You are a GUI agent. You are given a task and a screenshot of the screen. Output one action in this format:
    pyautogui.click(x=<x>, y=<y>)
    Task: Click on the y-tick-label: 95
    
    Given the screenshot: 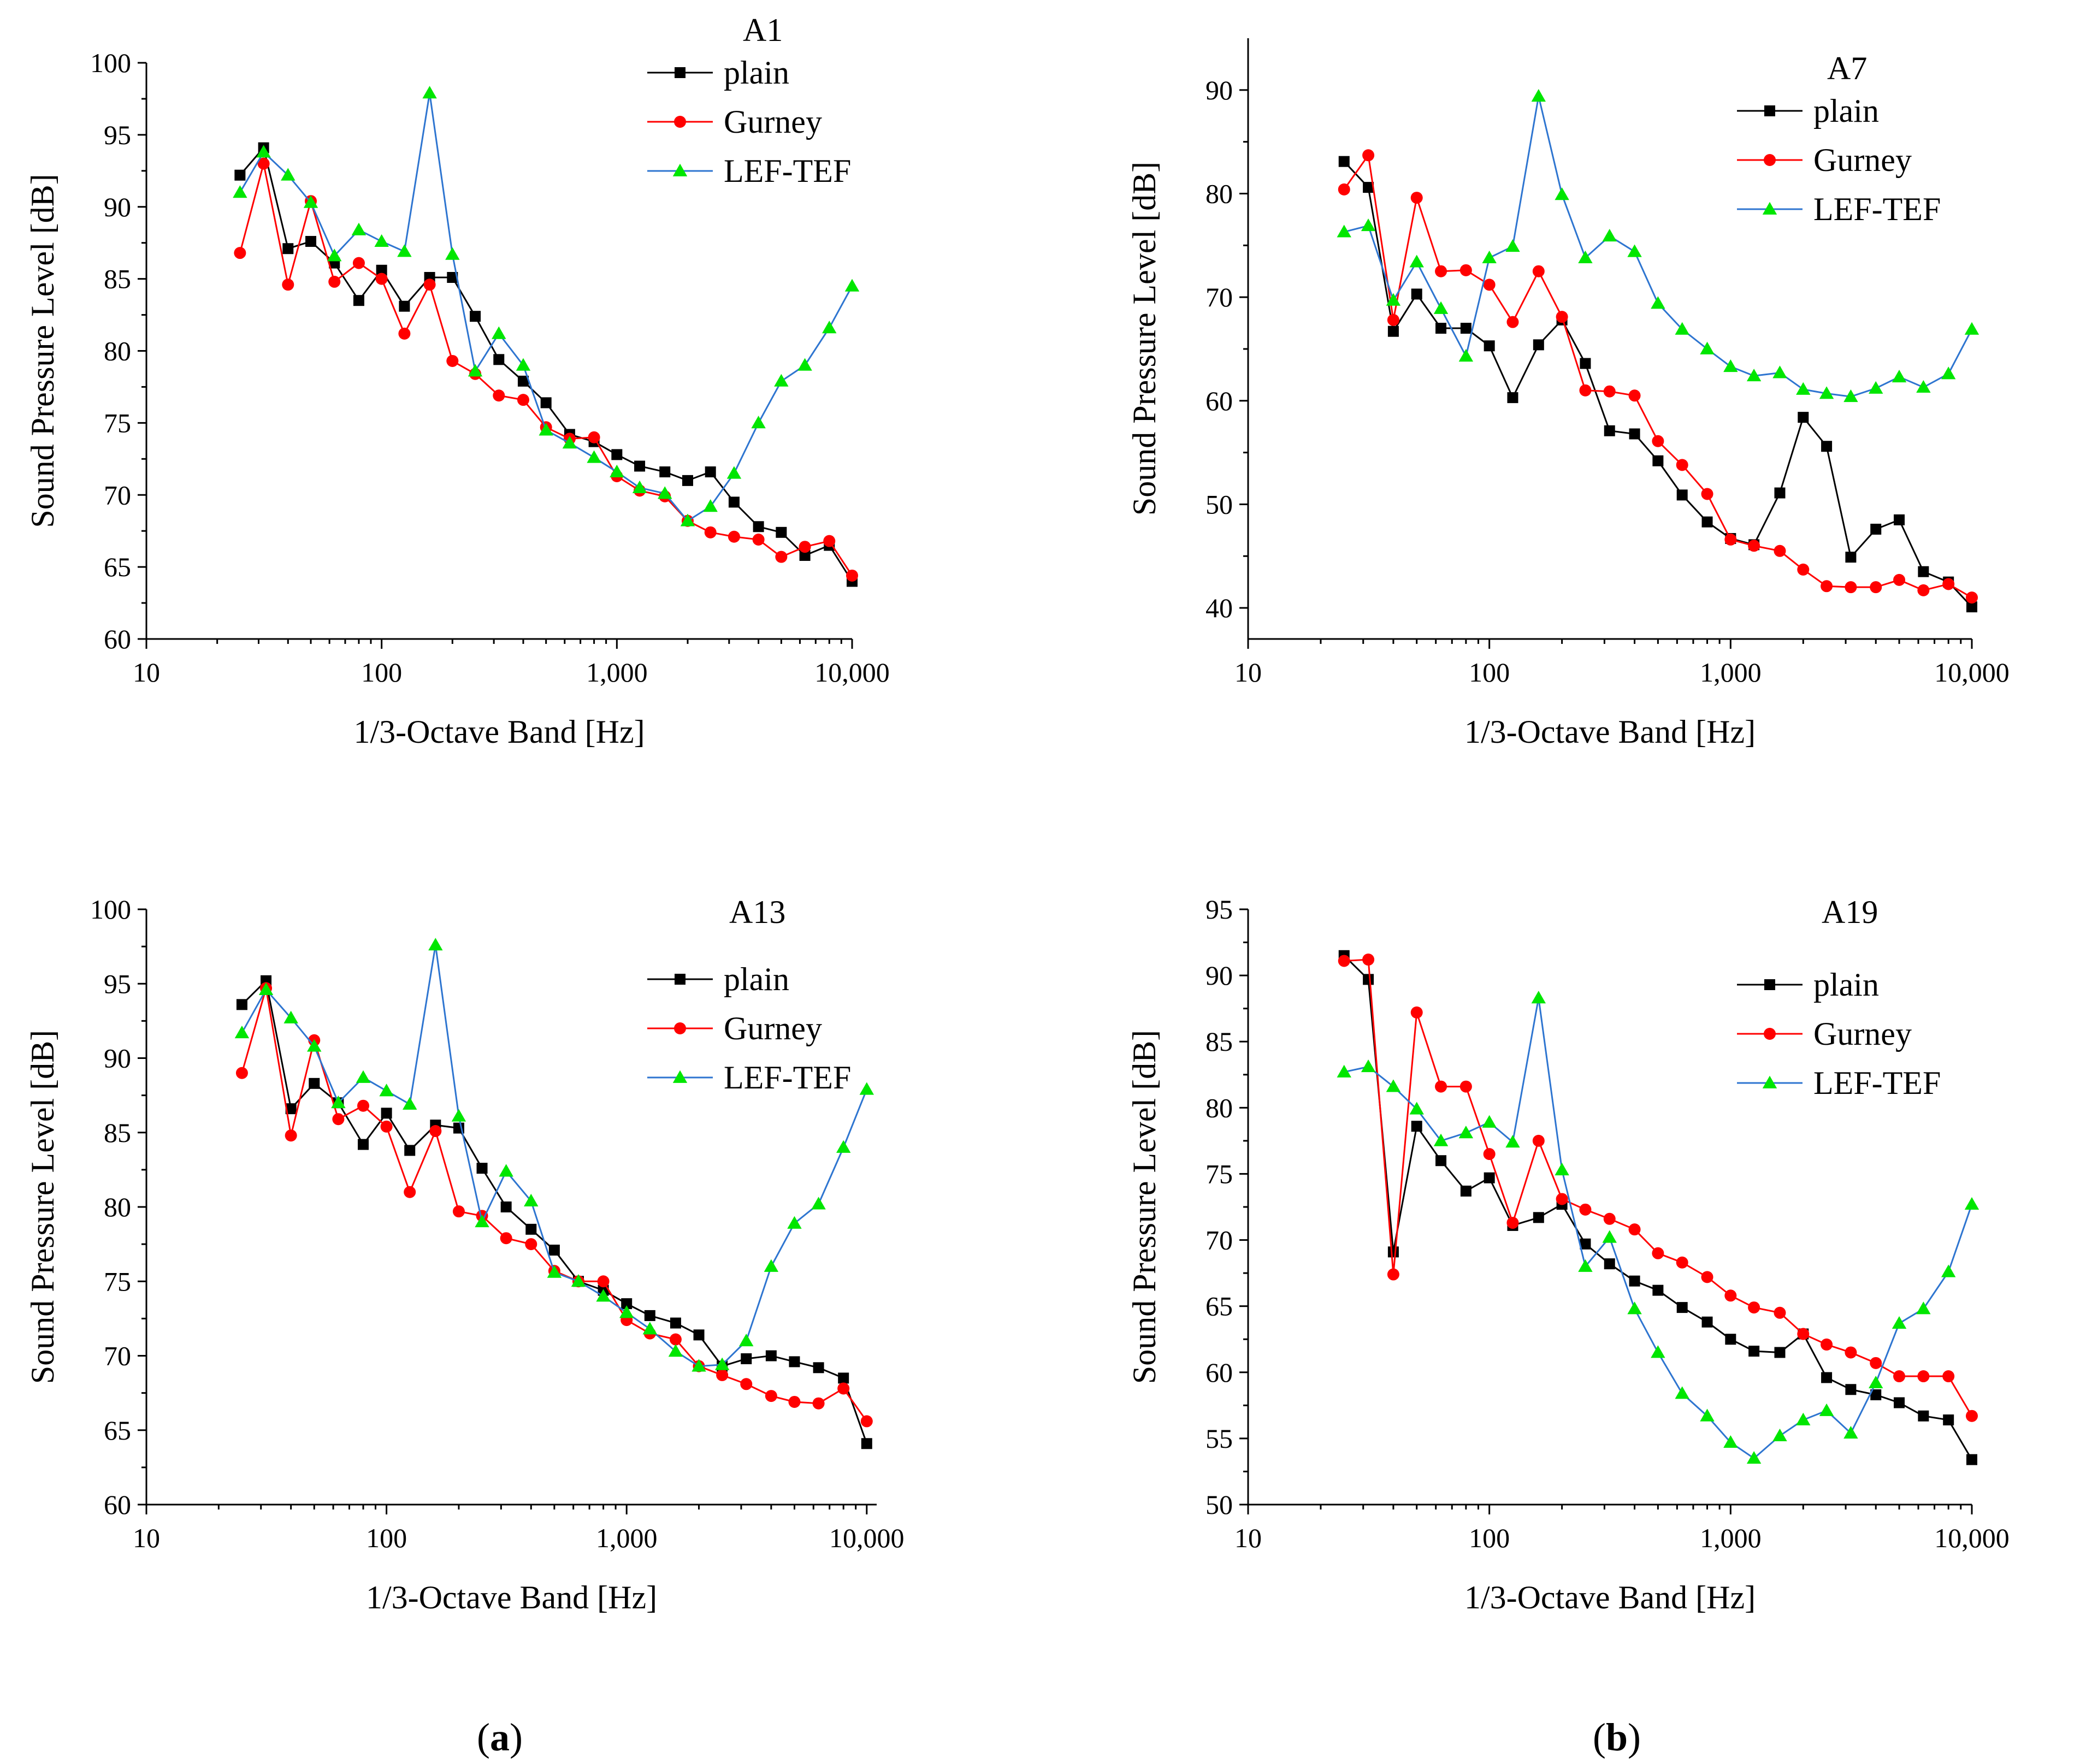 What is the action you would take?
    pyautogui.click(x=117, y=983)
    